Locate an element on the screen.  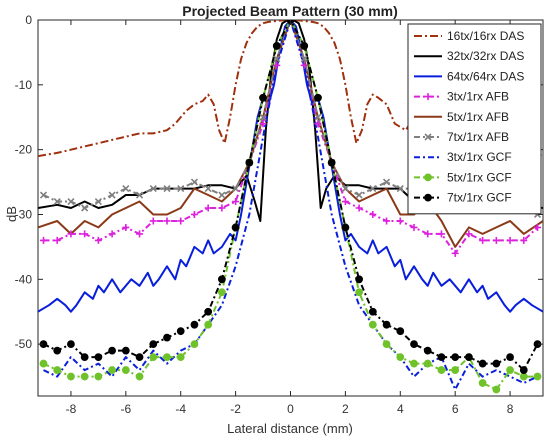
legend-entry: 5tx/1rx AFB is located at coordinates (478, 117).